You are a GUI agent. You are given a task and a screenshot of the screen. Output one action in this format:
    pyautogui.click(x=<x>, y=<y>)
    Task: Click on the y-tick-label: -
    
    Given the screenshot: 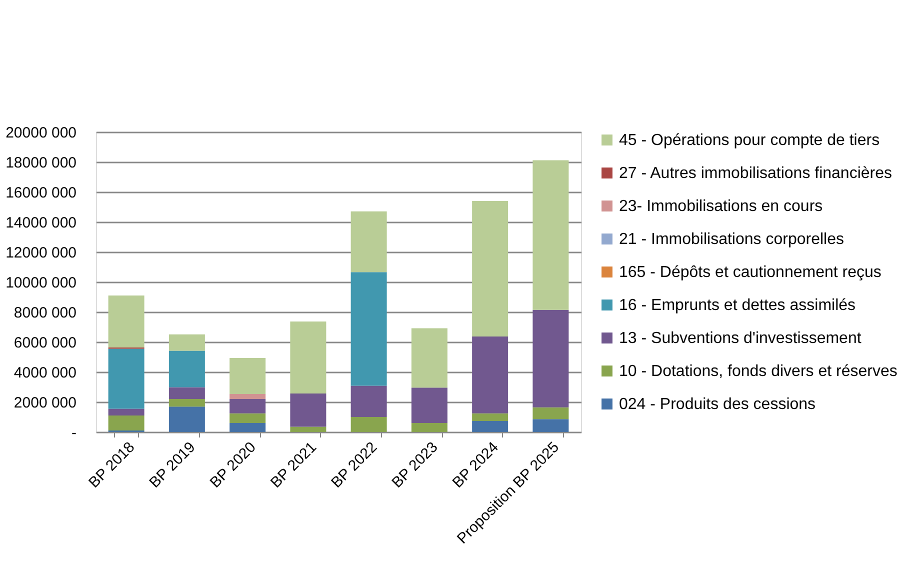 What is the action you would take?
    pyautogui.click(x=74, y=433)
    